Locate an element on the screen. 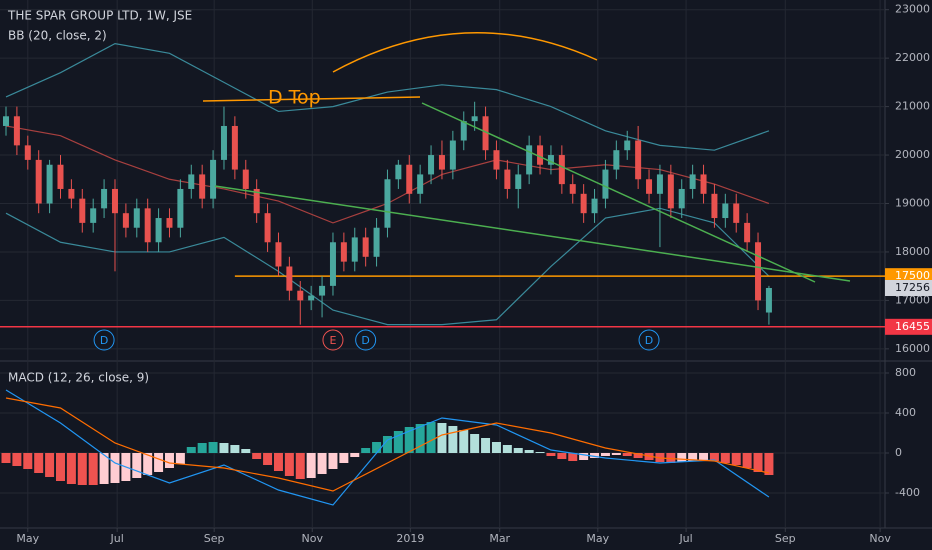  trend-line is located at coordinates (618, 192).